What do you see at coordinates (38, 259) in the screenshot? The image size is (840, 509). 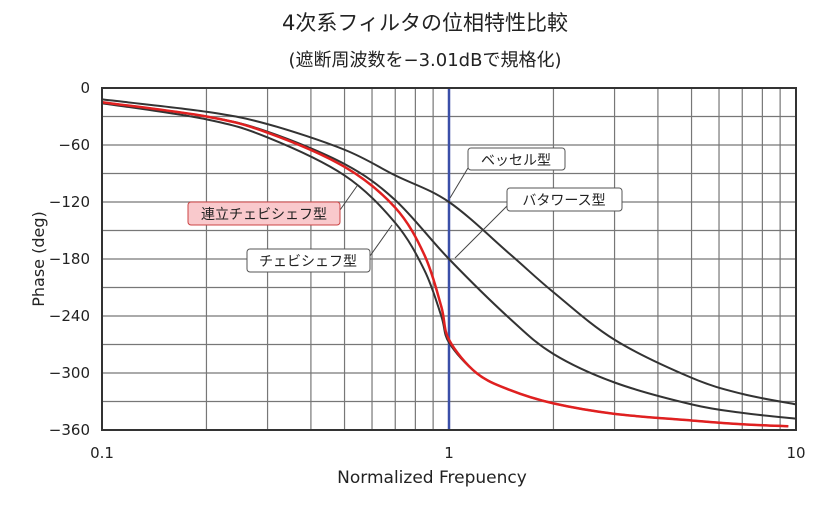 I see `y-axis-label: Phase (deg)` at bounding box center [38, 259].